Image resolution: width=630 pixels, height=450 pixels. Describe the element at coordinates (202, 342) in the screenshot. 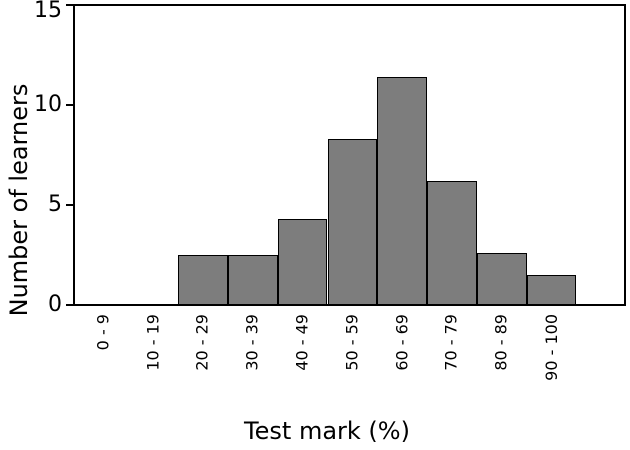

I see `x-tick-label: 20 - 29` at that location.